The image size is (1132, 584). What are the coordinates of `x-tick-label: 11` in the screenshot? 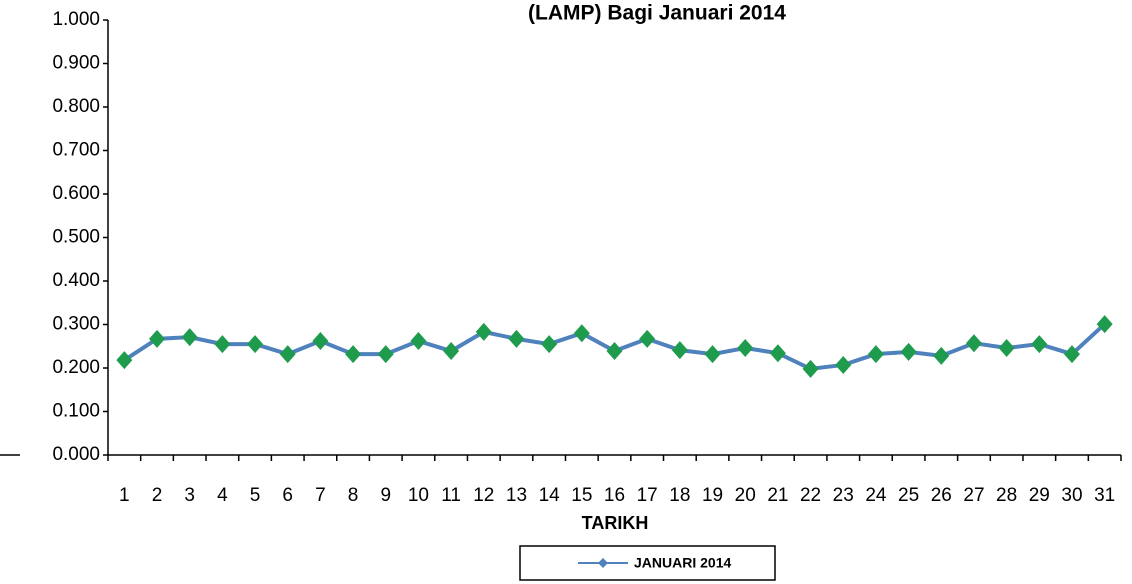 It's located at (451, 495).